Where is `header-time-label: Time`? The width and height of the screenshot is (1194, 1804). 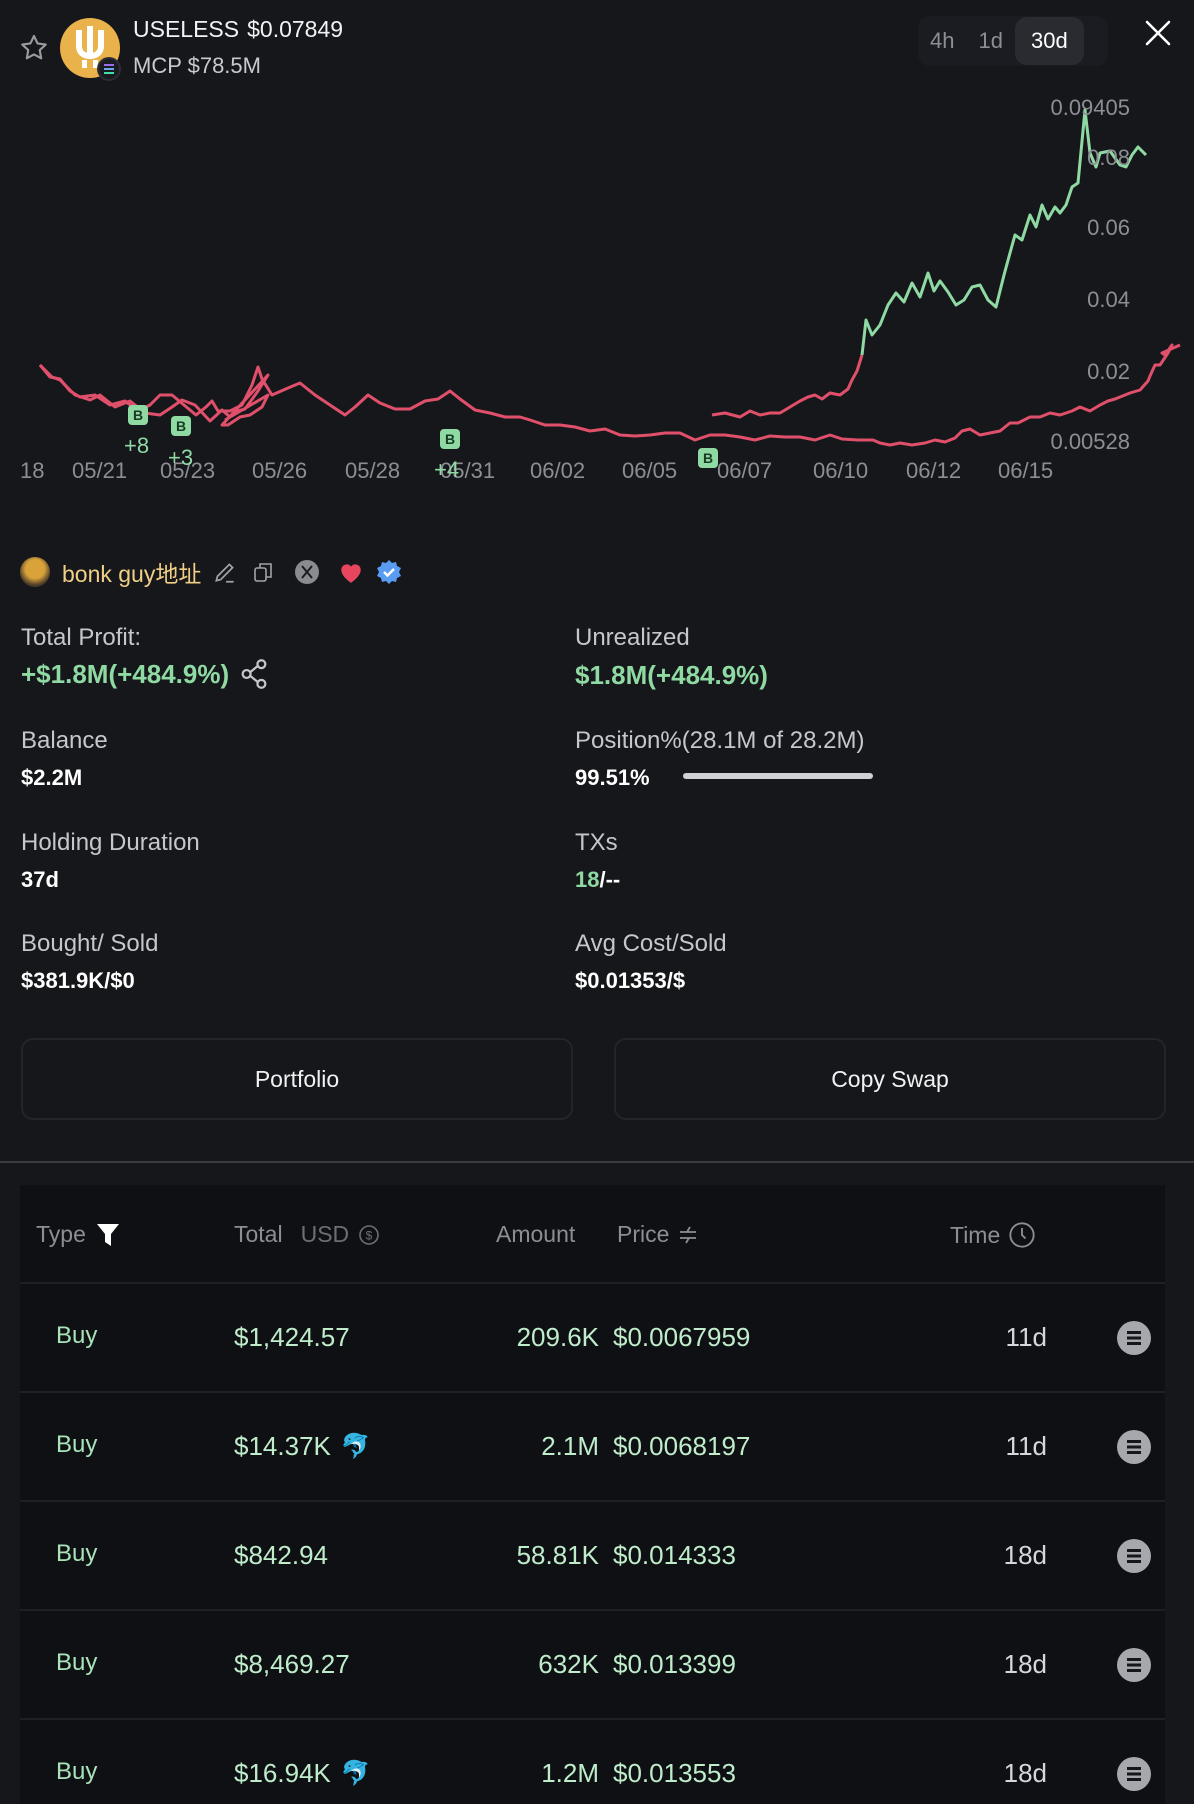
header-time-label: Time is located at coordinates (975, 1234).